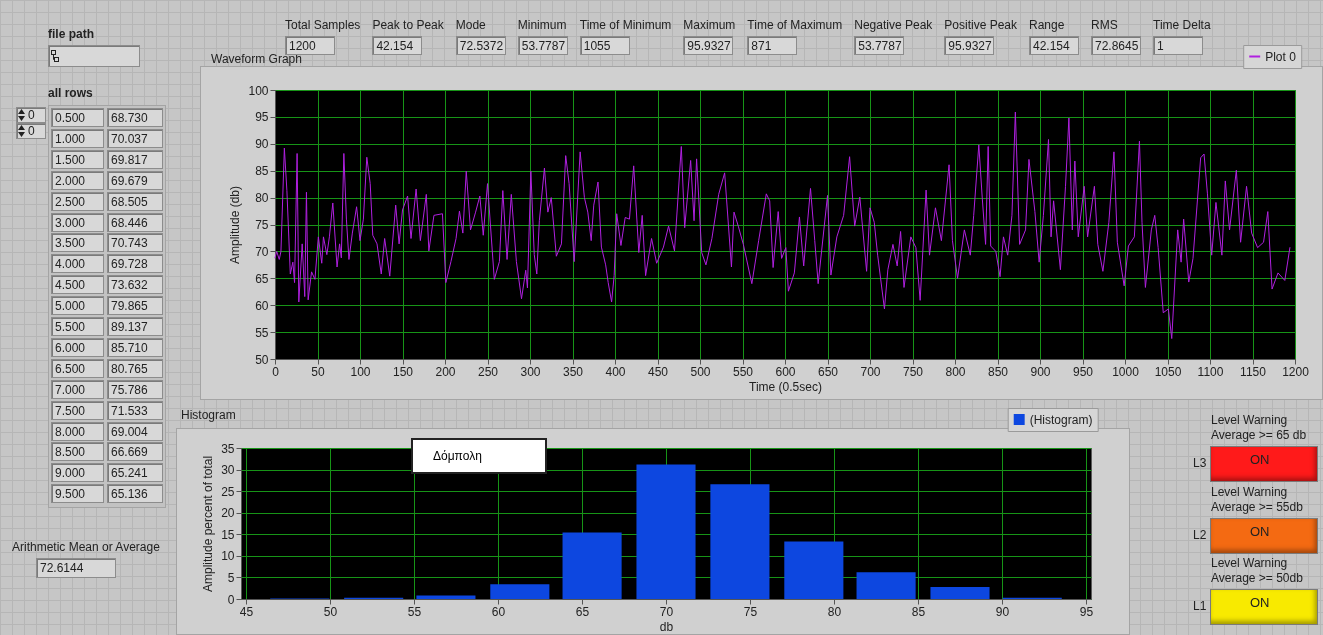 This screenshot has height=635, width=1323. What do you see at coordinates (360, 371) in the screenshot?
I see `x-tick-label: 100` at bounding box center [360, 371].